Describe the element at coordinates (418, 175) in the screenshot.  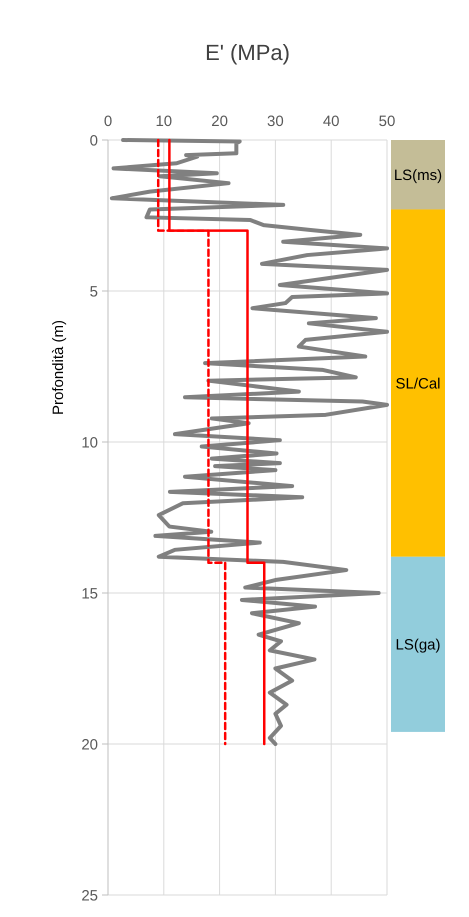
I see `series-label: LS(ms)` at that location.